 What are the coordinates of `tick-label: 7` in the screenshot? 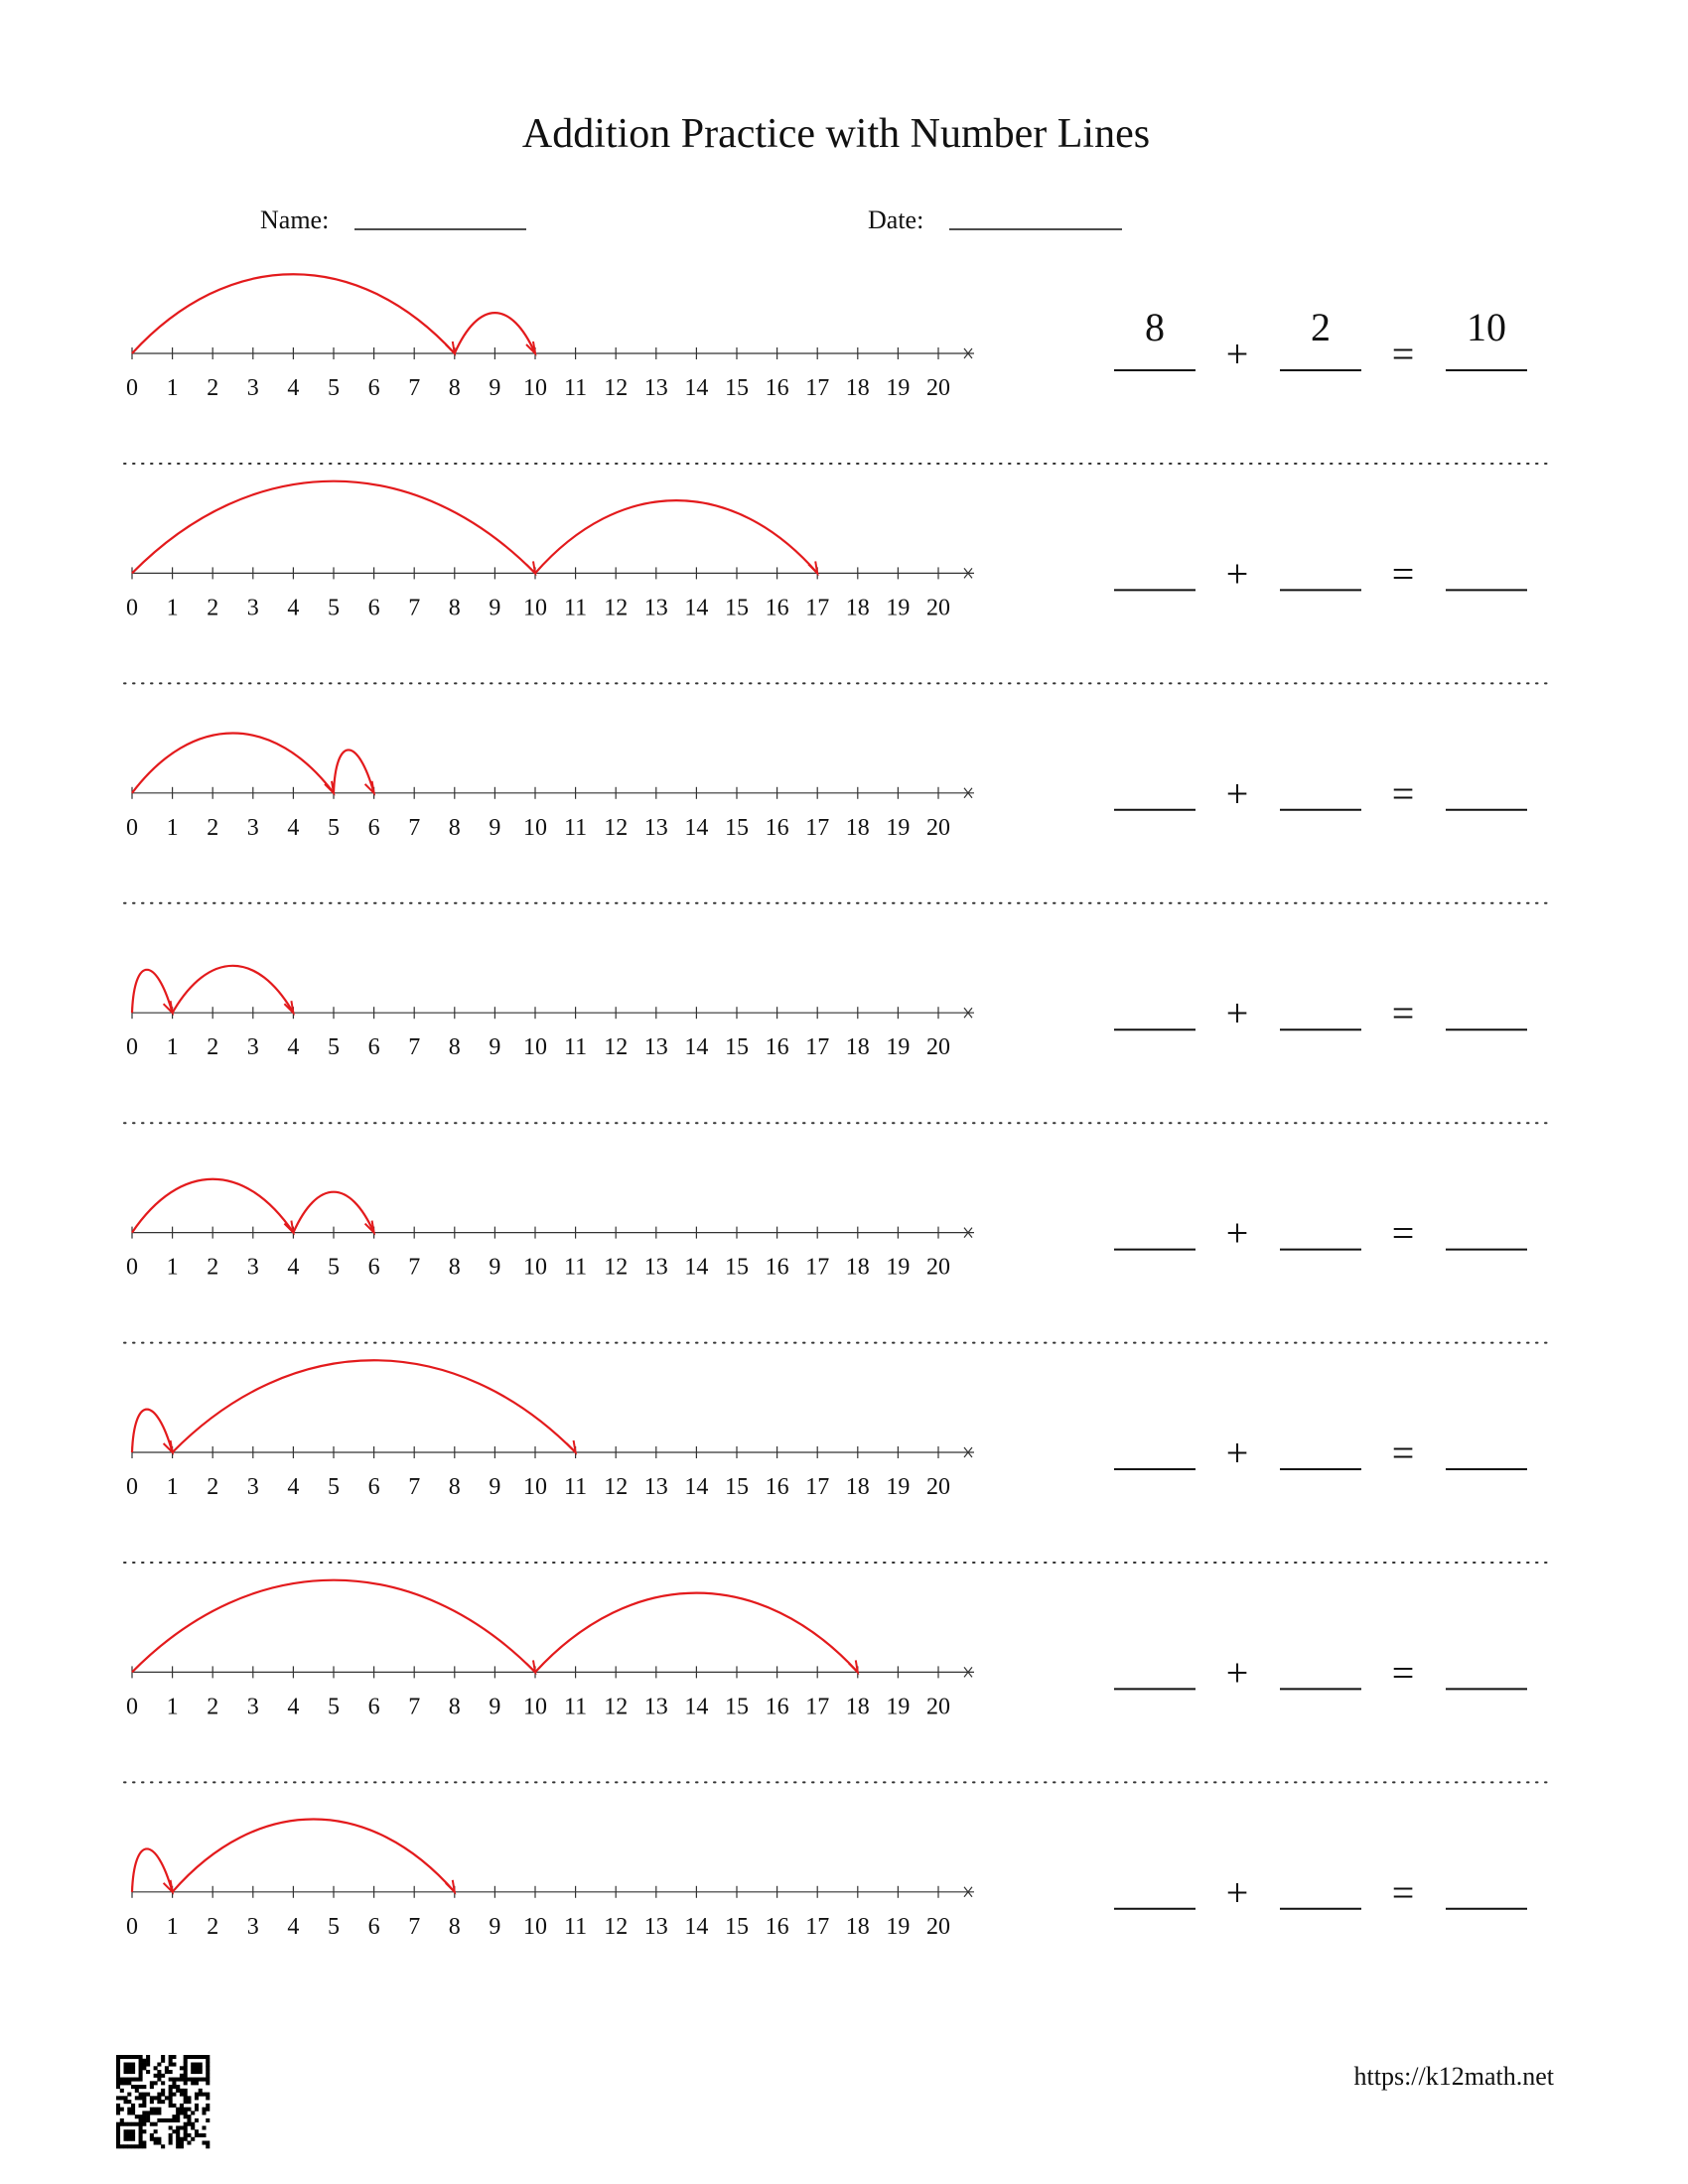 It's located at (414, 828).